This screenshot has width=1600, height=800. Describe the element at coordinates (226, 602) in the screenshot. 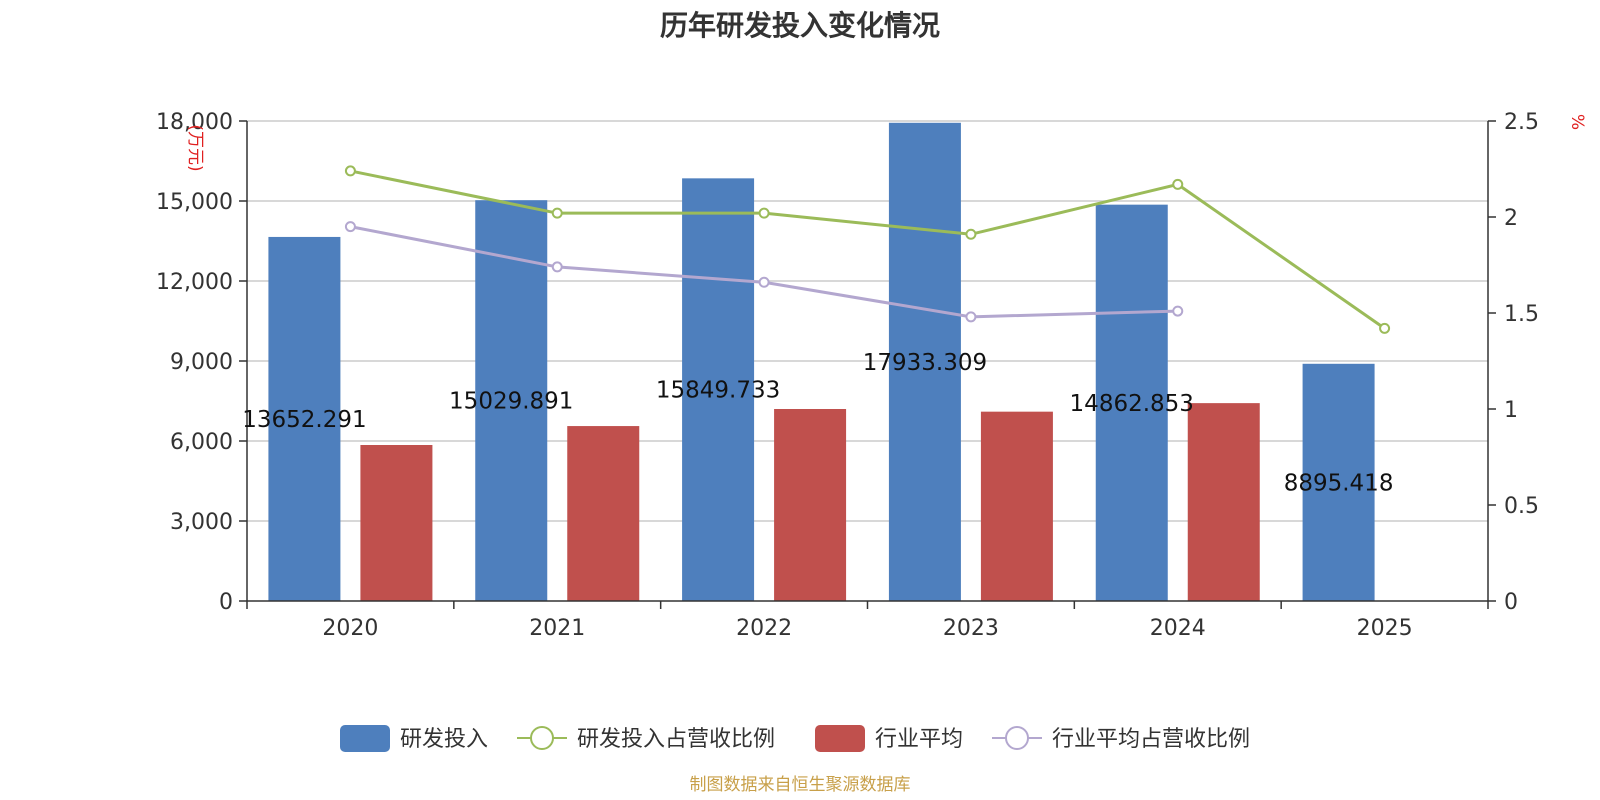

I see `left-axis-tick-label: 0` at that location.